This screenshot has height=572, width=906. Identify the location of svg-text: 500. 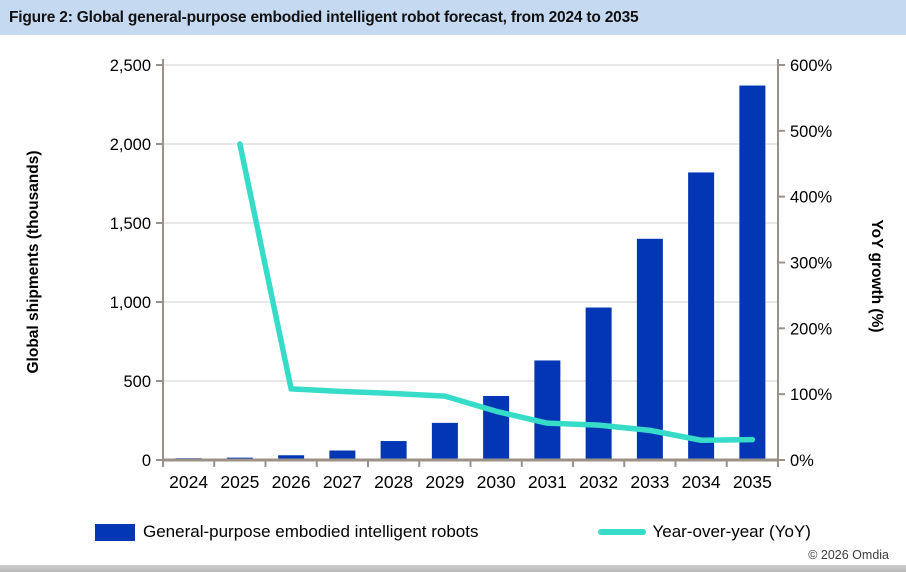
(137, 382).